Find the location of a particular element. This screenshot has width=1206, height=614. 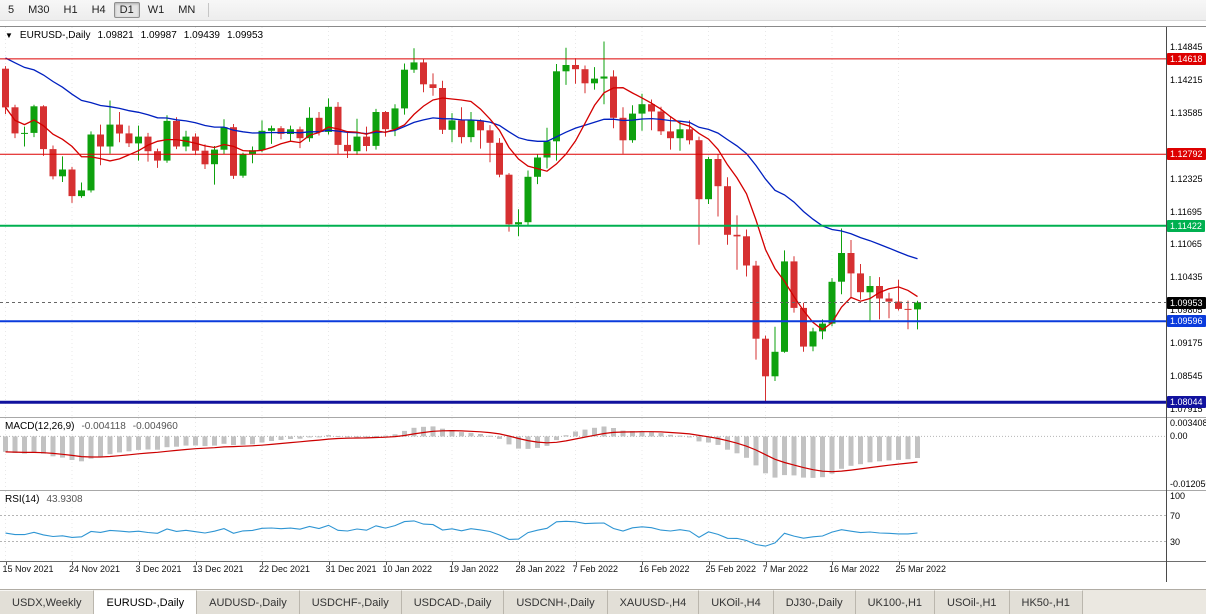

rsi-panel is located at coordinates (583, 526).